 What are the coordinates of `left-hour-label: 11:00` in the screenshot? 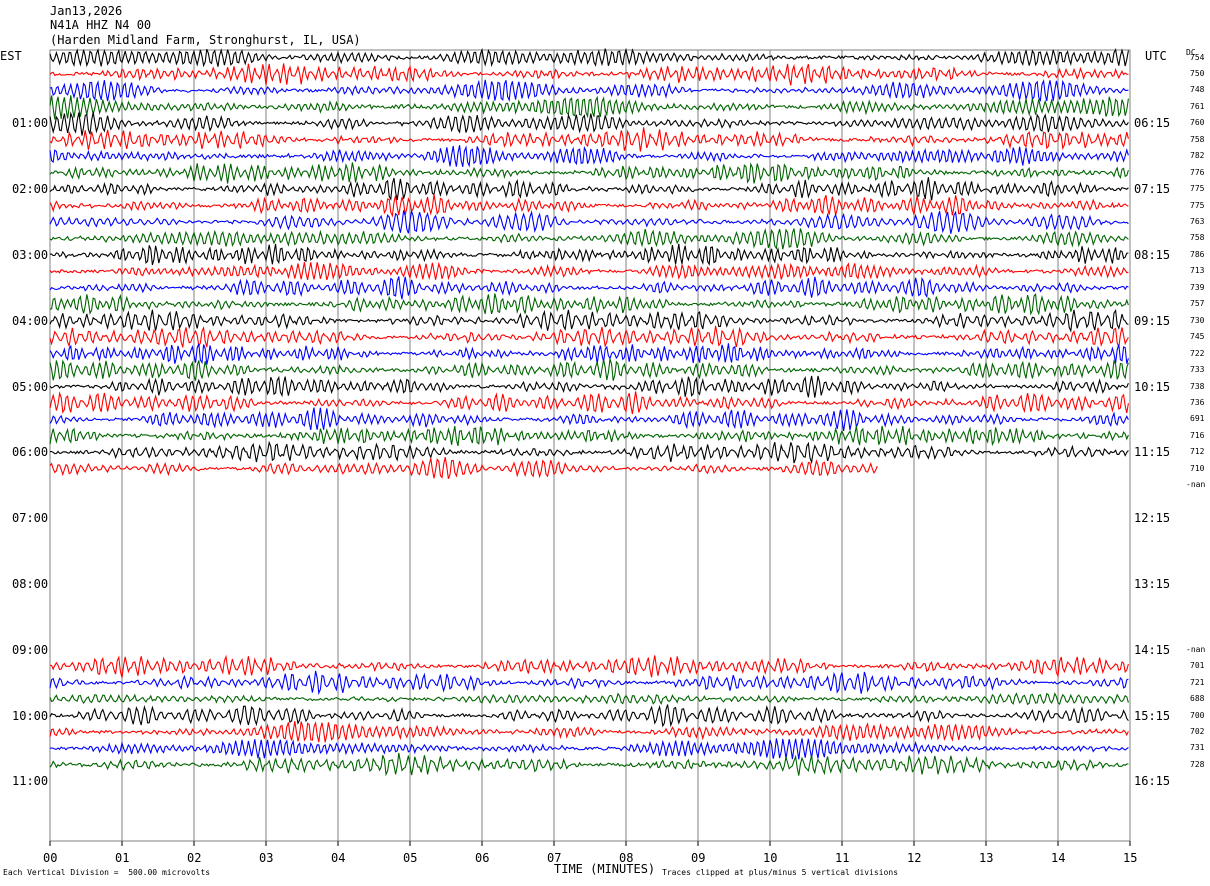 It's located at (30, 781).